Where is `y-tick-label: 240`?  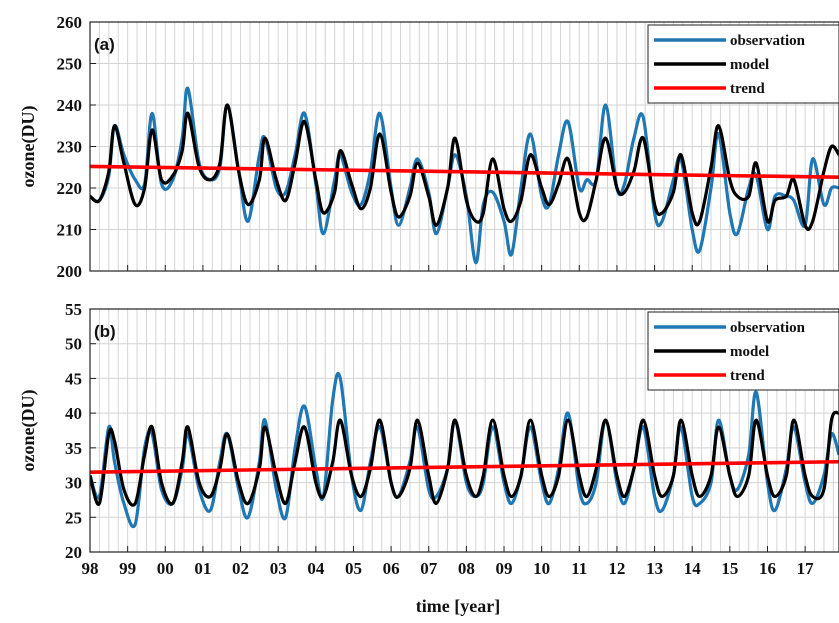 y-tick-label: 240 is located at coordinates (70, 105).